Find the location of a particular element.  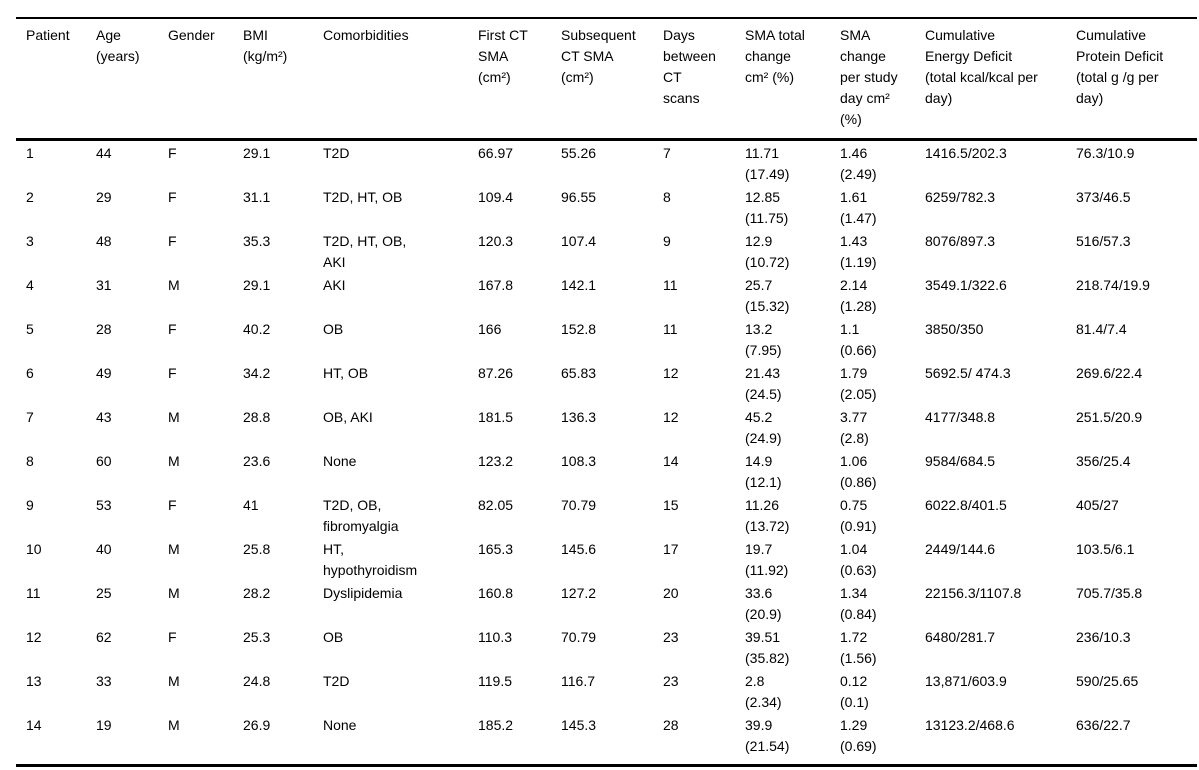

table-cell: HT, OB is located at coordinates (346, 373).